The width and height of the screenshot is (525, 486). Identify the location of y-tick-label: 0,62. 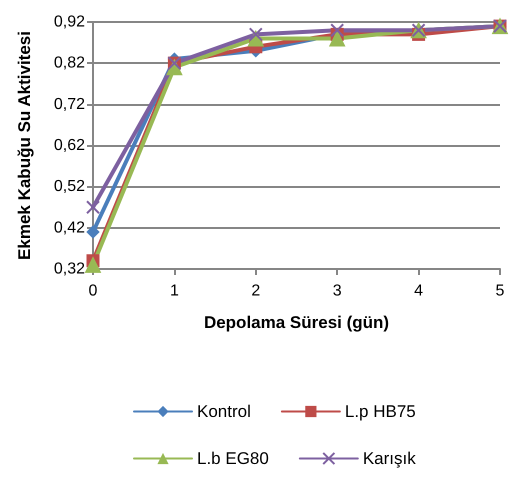
(70, 145).